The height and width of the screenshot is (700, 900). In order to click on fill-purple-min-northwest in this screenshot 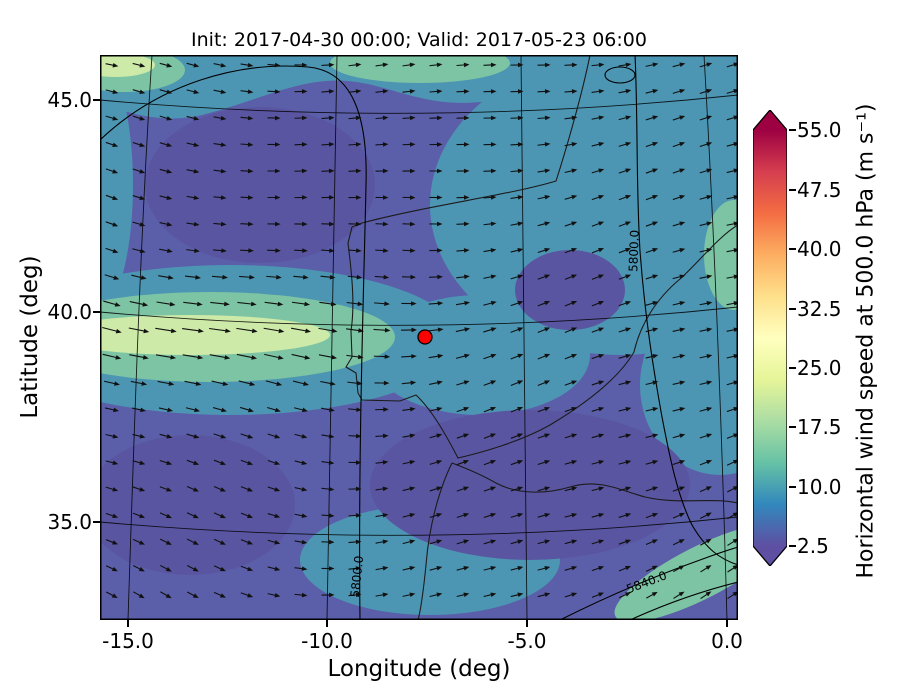, I will do `click(260, 185)`.